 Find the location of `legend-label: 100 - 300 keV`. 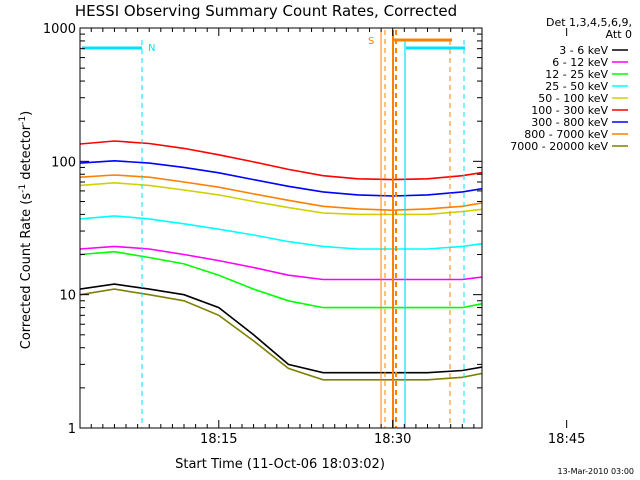

legend-label: 100 - 300 keV is located at coordinates (569, 110).